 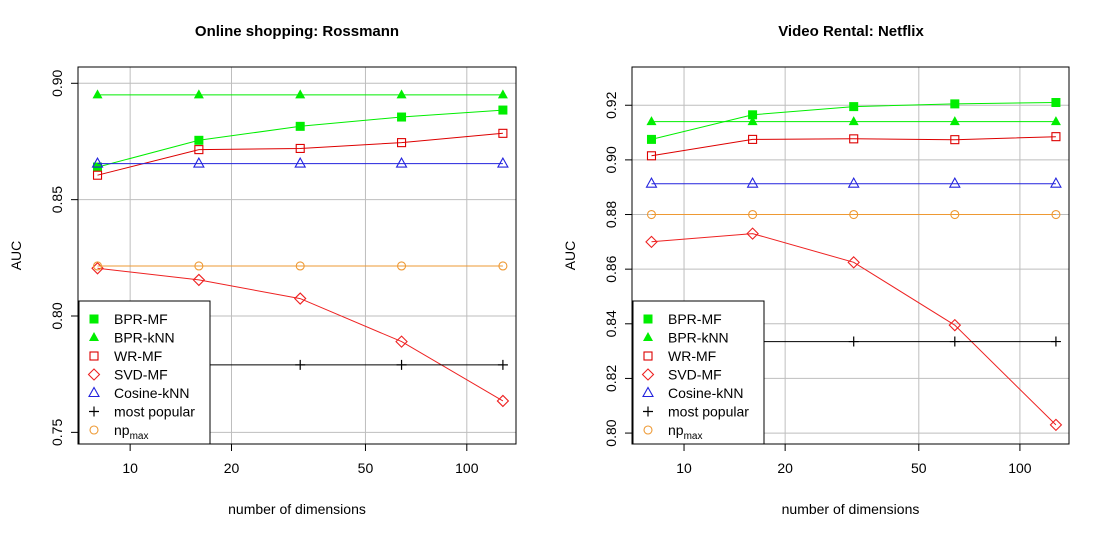 I want to click on series-cosine-knn, so click(x=300, y=162).